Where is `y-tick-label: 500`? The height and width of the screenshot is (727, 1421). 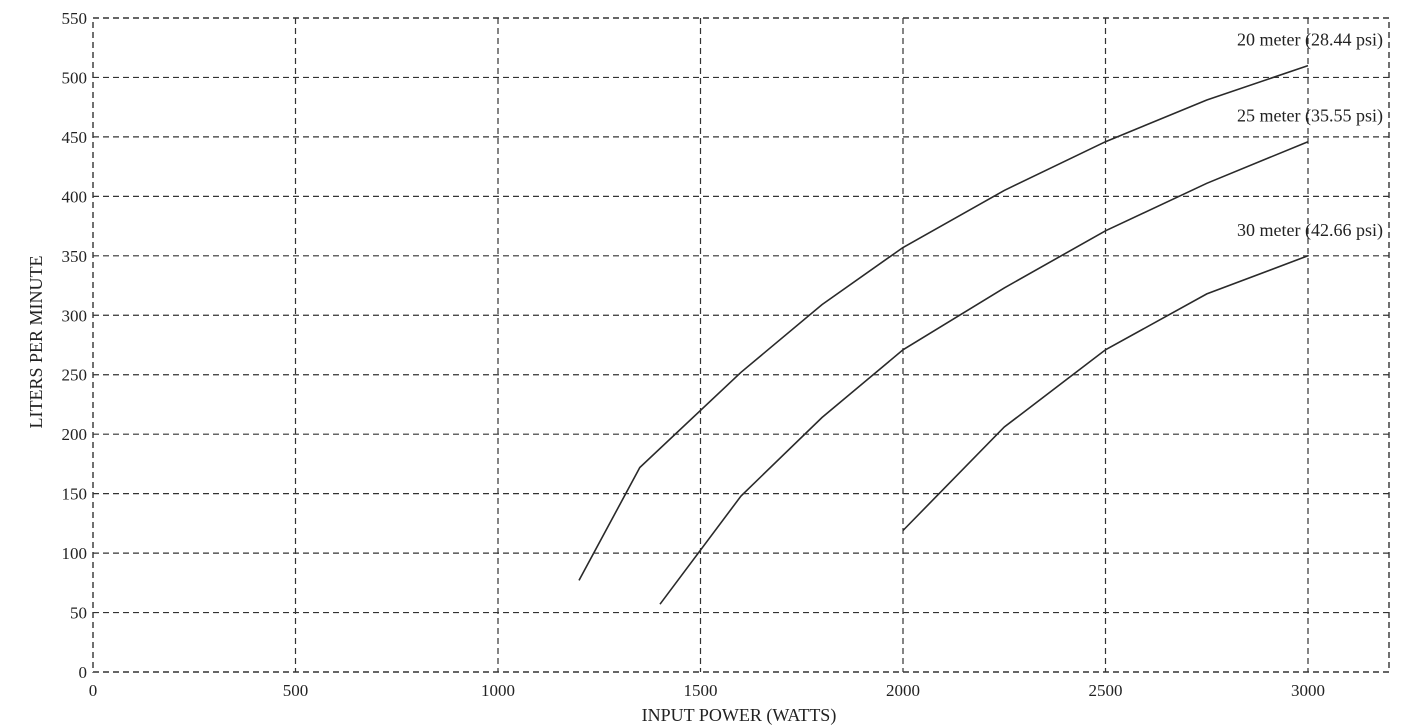
y-tick-label: 500 is located at coordinates (75, 77).